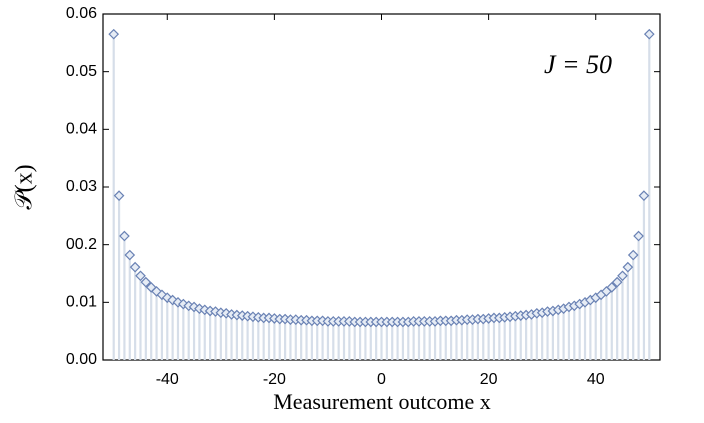  What do you see at coordinates (81, 359) in the screenshot?
I see `y-tick-label: 0.00` at bounding box center [81, 359].